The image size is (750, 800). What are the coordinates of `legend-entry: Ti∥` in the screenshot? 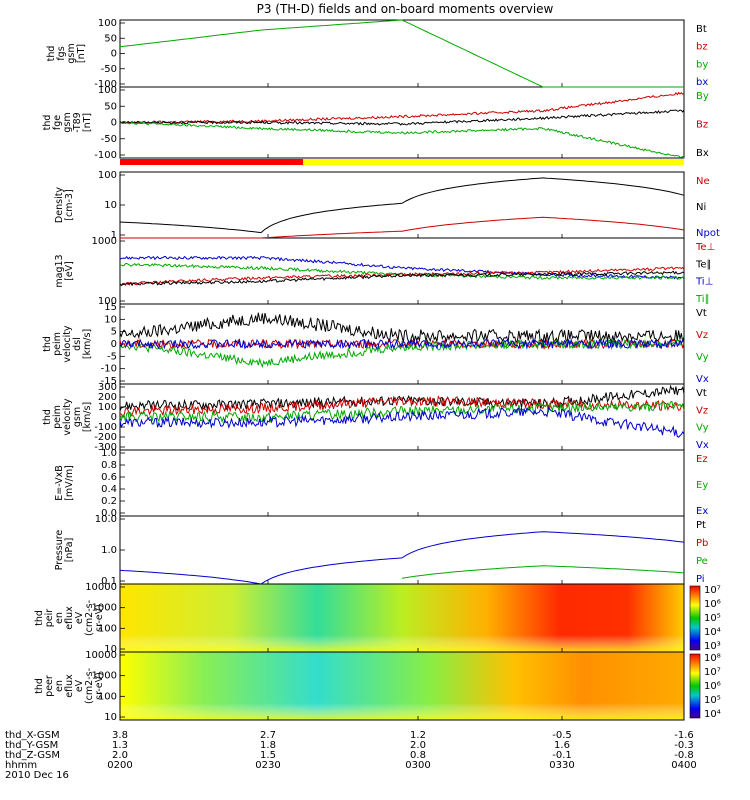 It's located at (702, 299).